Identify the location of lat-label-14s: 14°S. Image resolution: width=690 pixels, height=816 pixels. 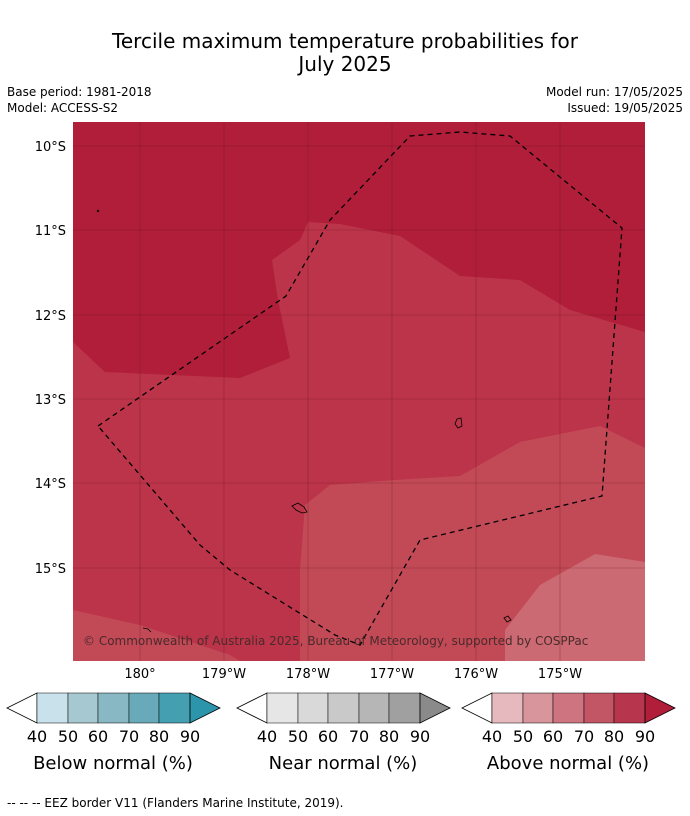
(50, 484).